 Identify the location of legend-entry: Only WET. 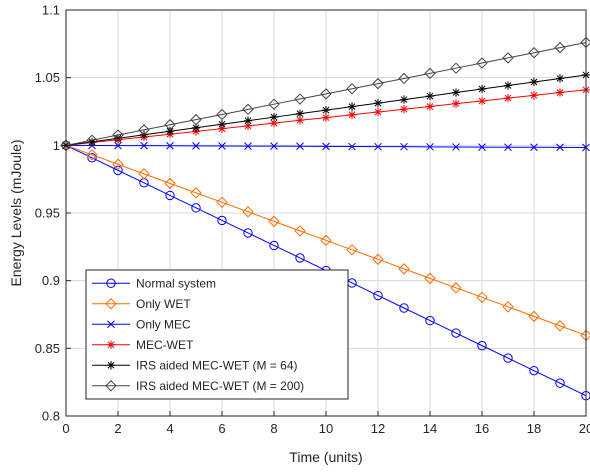
(141, 304).